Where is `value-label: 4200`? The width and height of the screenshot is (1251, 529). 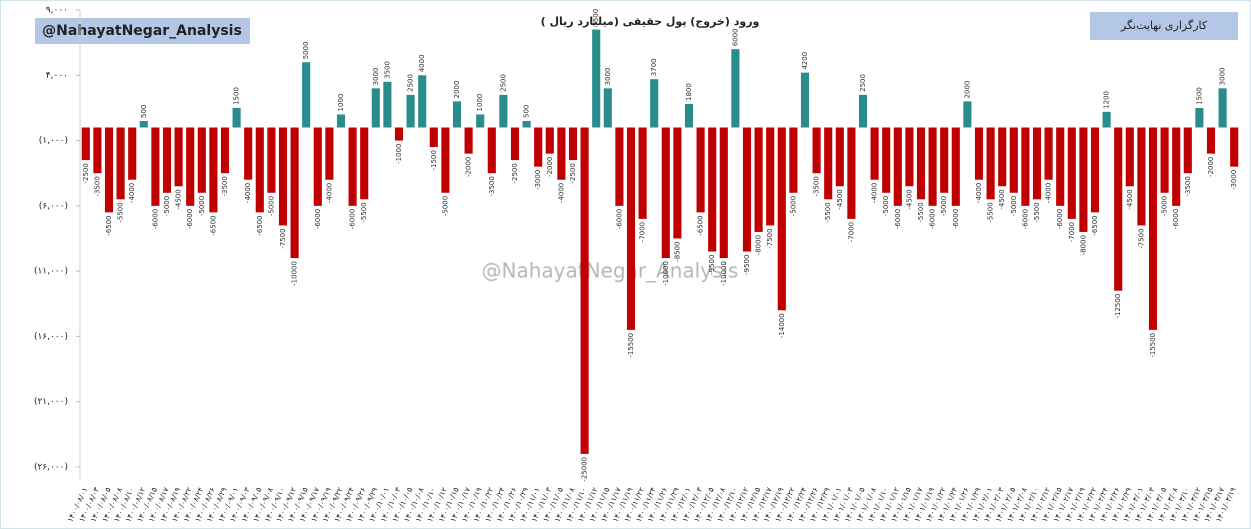
value-label: 4200 is located at coordinates (805, 61).